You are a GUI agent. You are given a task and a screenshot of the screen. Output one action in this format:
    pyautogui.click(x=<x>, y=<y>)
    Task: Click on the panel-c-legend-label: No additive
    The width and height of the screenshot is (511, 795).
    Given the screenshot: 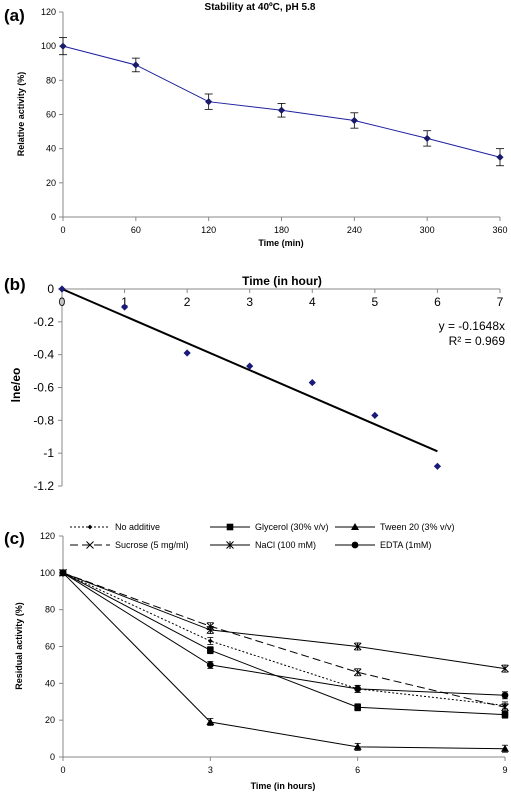 What is the action you would take?
    pyautogui.click(x=137, y=527)
    